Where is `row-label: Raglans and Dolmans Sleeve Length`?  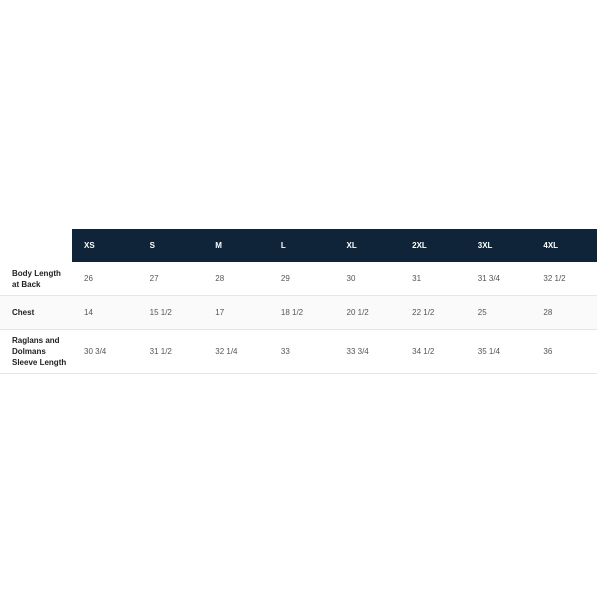 row-label: Raglans and Dolmans Sleeve Length is located at coordinates (36, 351).